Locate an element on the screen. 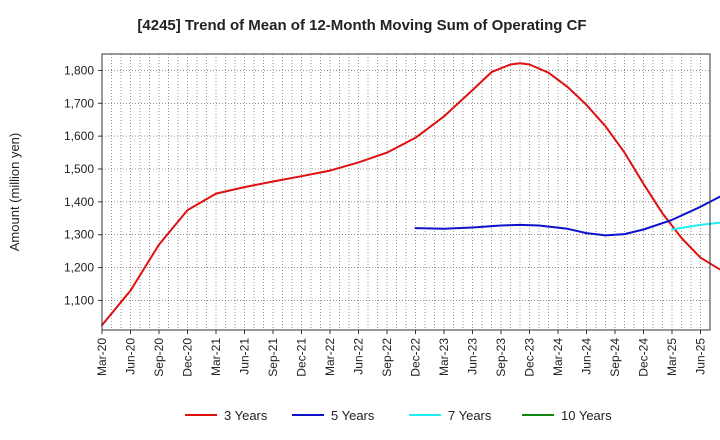 The image size is (720, 440). legend-label-7-years: 7 Years is located at coordinates (470, 415).